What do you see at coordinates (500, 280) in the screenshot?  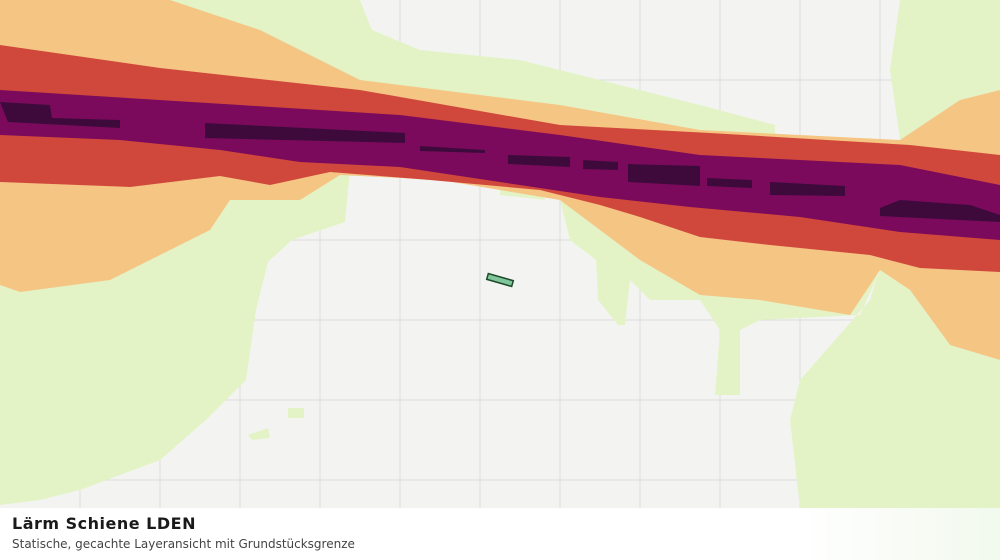 I see `parcel-boundary` at bounding box center [500, 280].